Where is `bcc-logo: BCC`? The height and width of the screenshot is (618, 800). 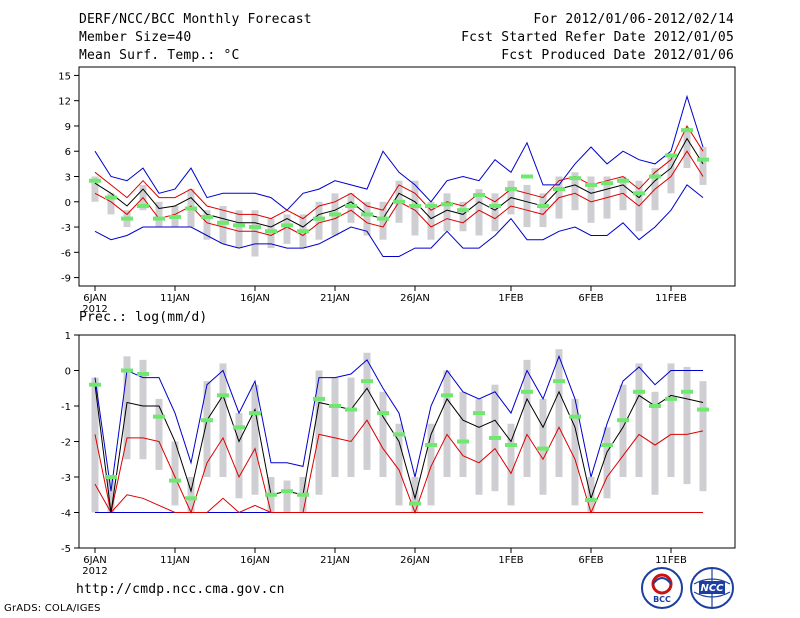 bcc-logo: BCC is located at coordinates (662, 588).